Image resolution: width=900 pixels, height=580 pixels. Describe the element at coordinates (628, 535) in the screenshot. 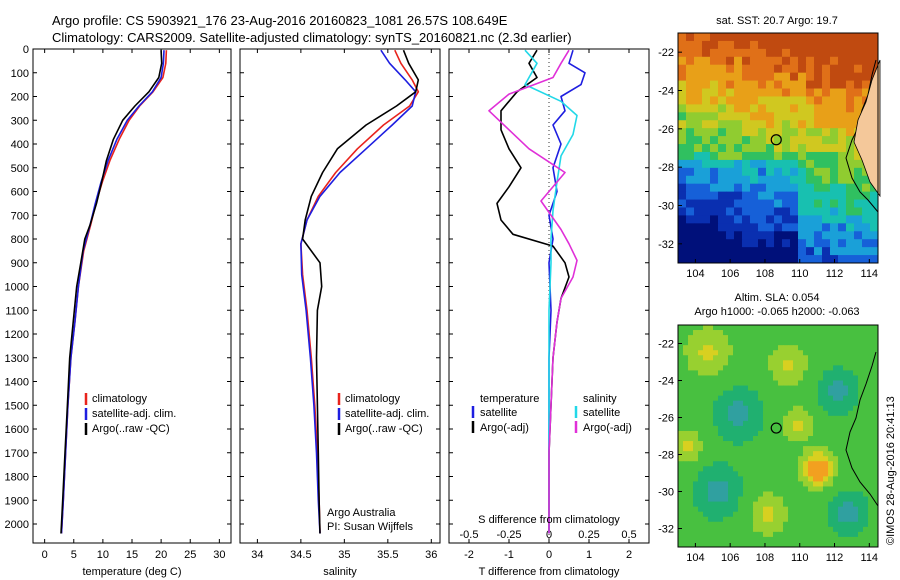

I see `x-top-tick-label: 0.5` at that location.